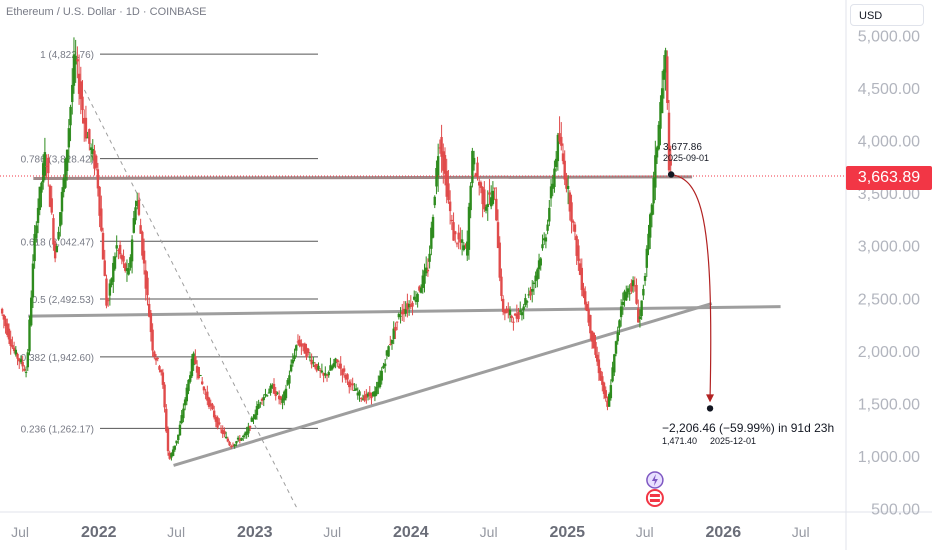 This screenshot has height=550, width=932. Describe the element at coordinates (889, 89) in the screenshot. I see `price-tick-label: 4,500.00` at that location.